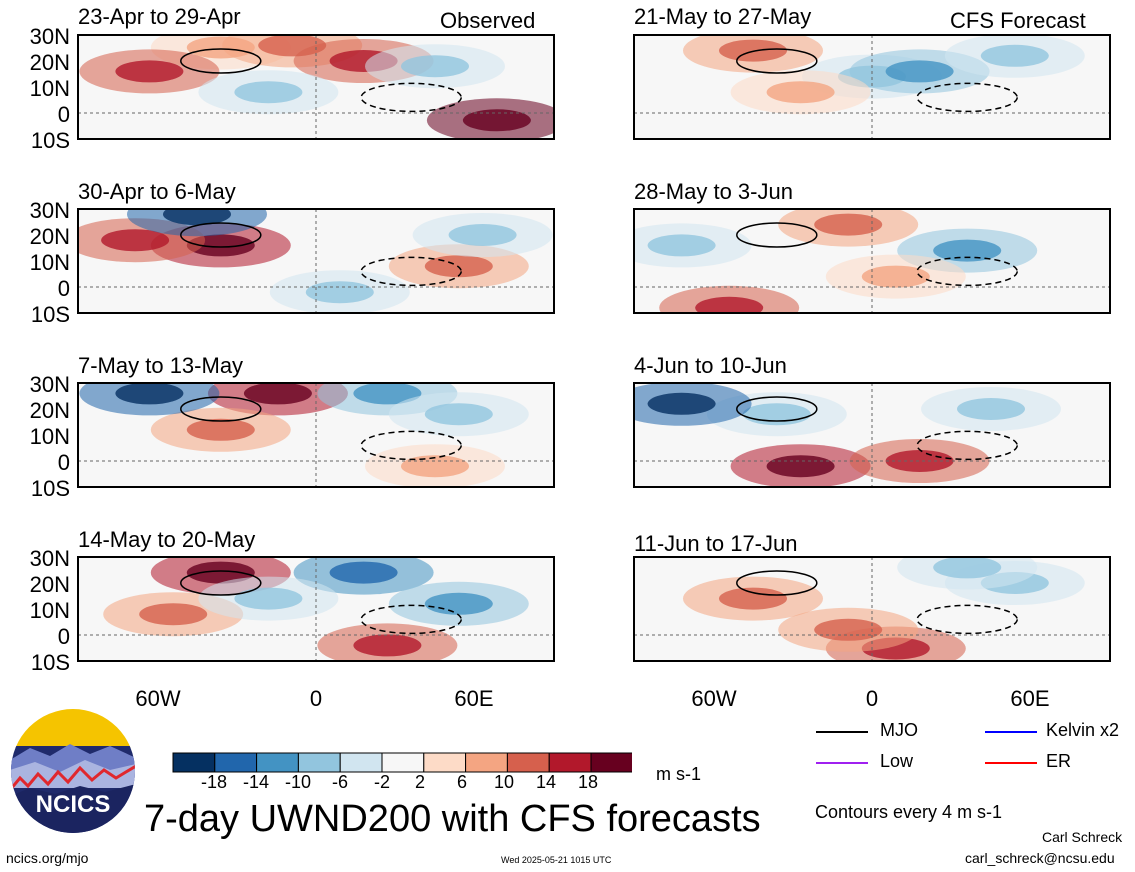 The image size is (1135, 872). Describe the element at coordinates (588, 782) in the screenshot. I see `colorbar-tick: 18` at that location.